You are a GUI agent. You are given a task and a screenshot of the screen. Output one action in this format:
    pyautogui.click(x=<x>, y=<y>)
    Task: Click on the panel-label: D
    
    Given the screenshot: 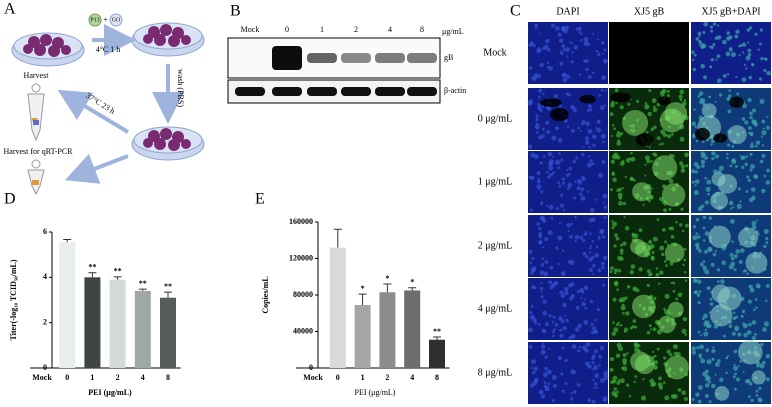 What is the action you would take?
    pyautogui.click(x=10, y=199)
    